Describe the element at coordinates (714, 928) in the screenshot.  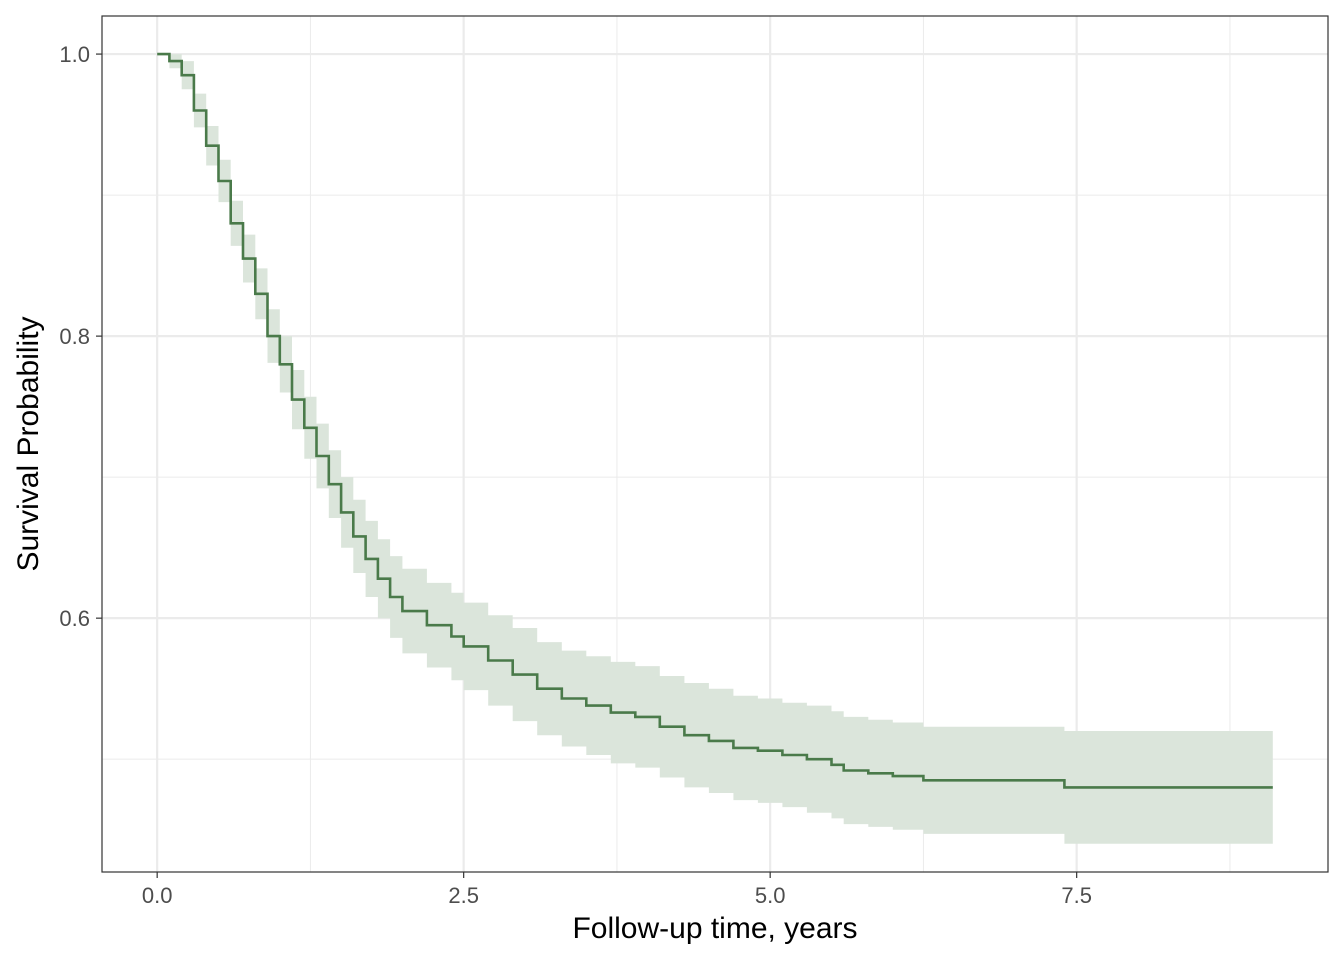
I see `x-axis-title: Follow-up time, years` at that location.